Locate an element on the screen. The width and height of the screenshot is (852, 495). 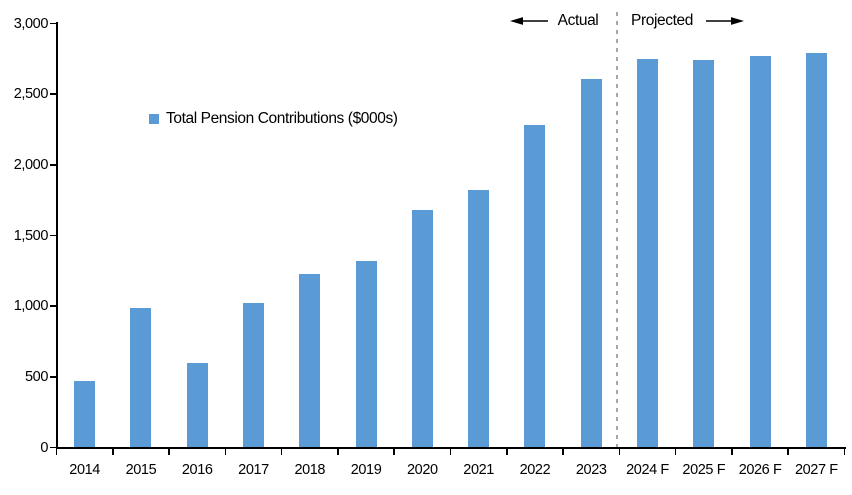
x-axis-label-2020: 2020 is located at coordinates (422, 470).